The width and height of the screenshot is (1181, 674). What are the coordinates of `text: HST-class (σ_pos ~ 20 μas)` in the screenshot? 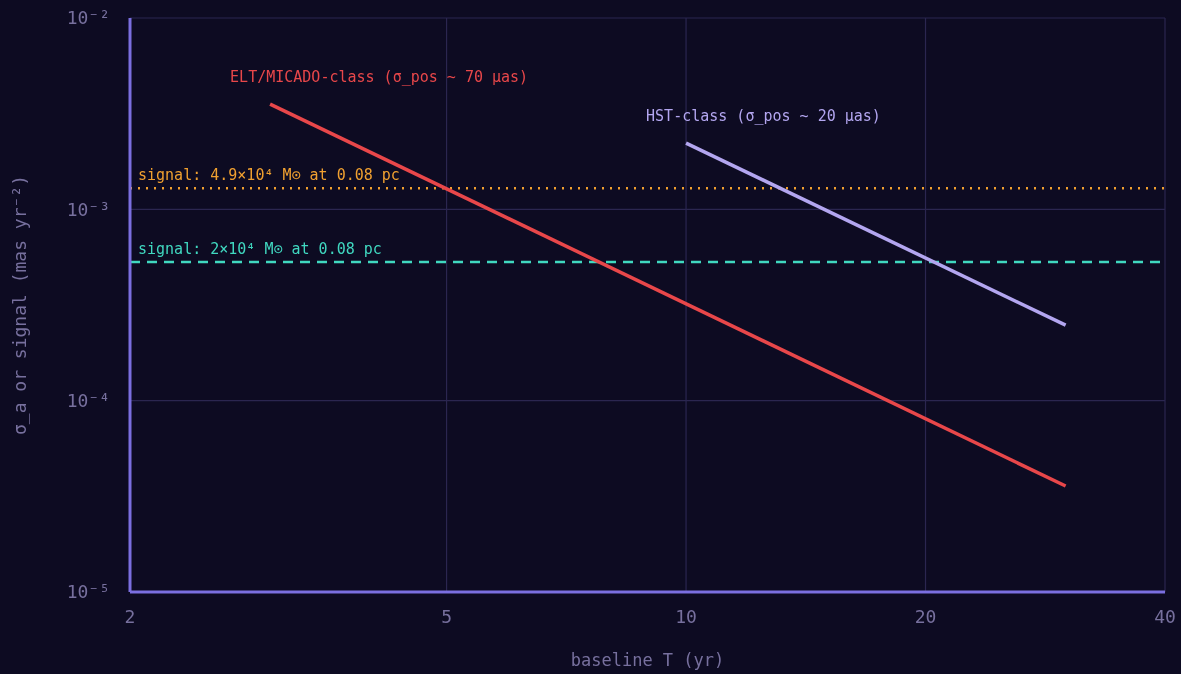 It's located at (763, 116).